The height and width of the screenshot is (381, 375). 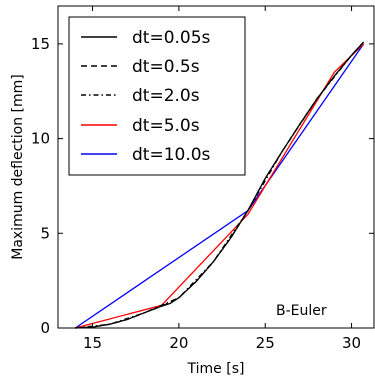 I want to click on x-tick-label: 20, so click(x=178, y=343).